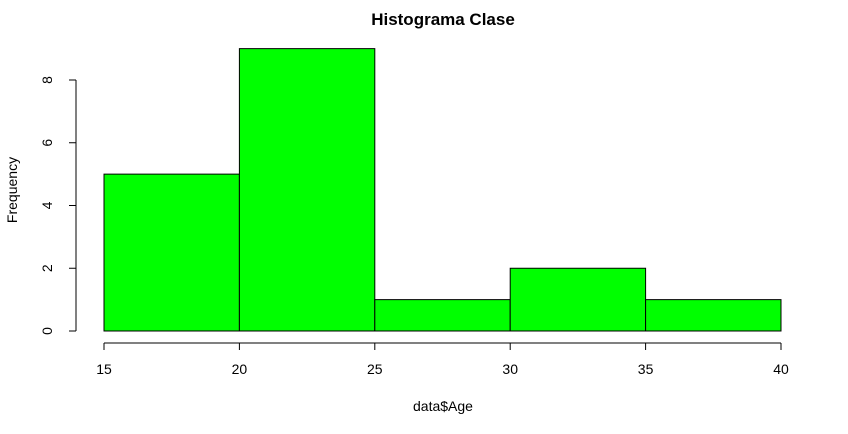  I want to click on x-tick-label-3: 30, so click(510, 369).